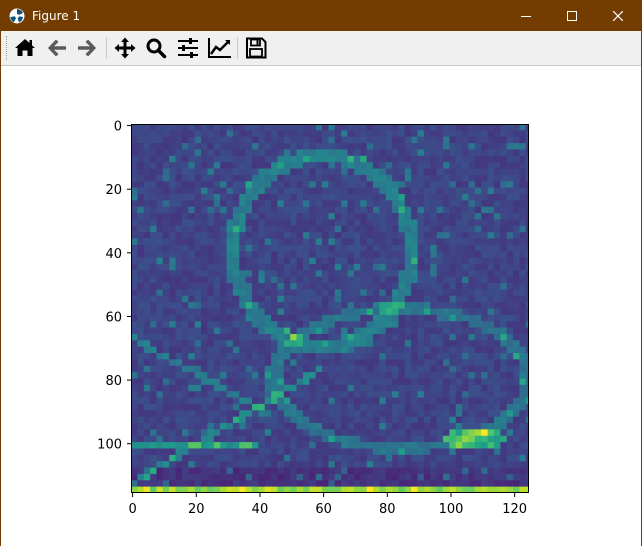 Image resolution: width=642 pixels, height=546 pixels. Describe the element at coordinates (321, 16) in the screenshot. I see `title-bar: Figure 1` at that location.